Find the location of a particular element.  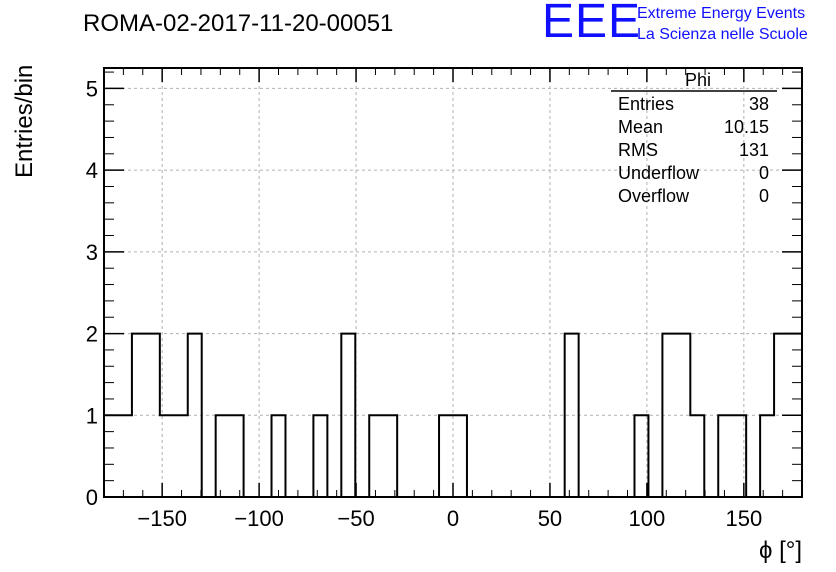

y-tick-label: 3 is located at coordinates (92, 252).